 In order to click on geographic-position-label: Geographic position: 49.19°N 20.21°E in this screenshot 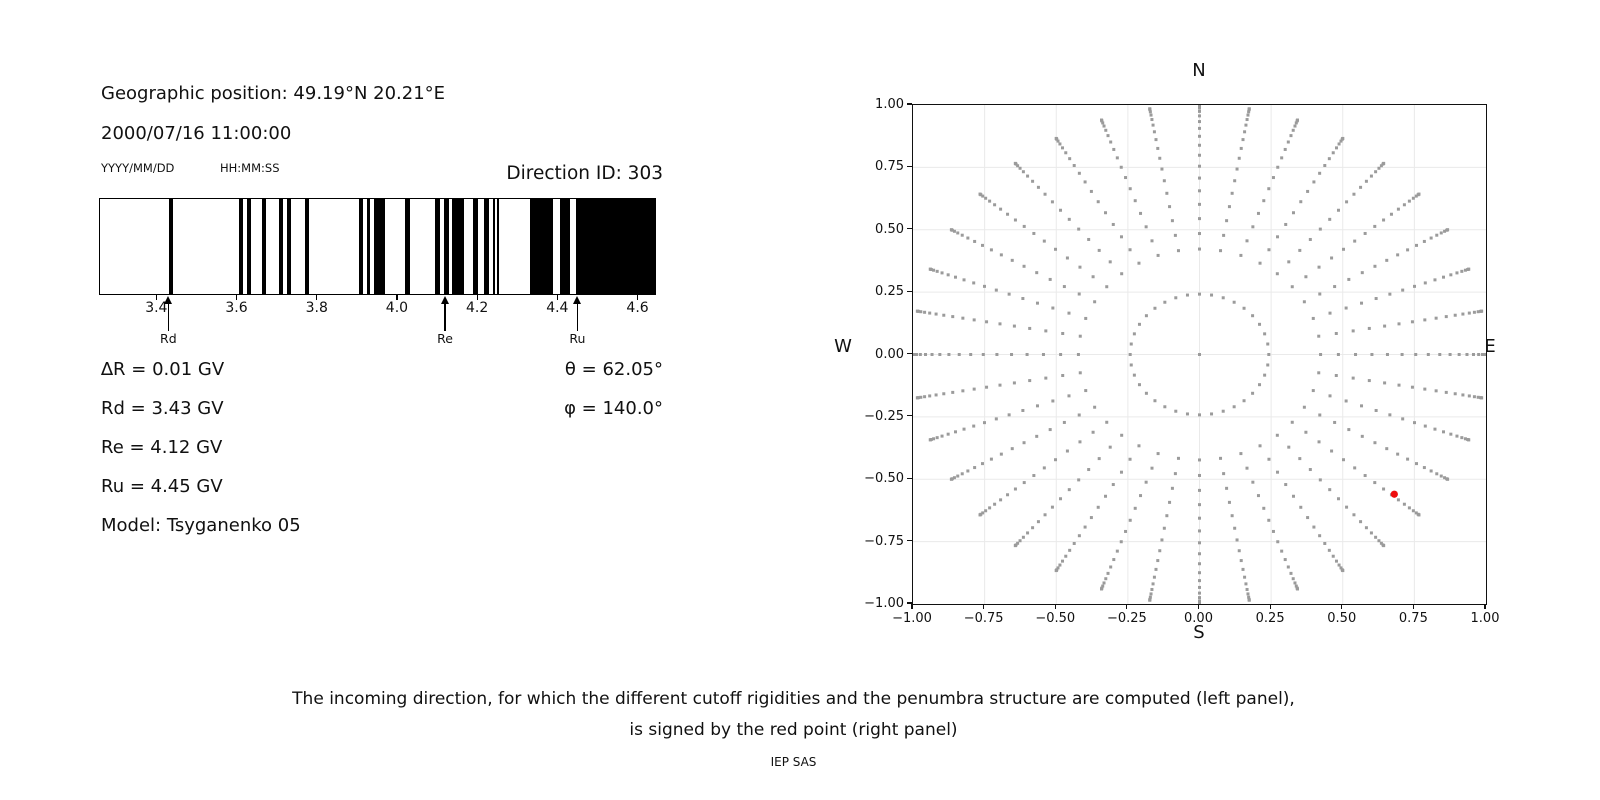, I will do `click(273, 93)`.